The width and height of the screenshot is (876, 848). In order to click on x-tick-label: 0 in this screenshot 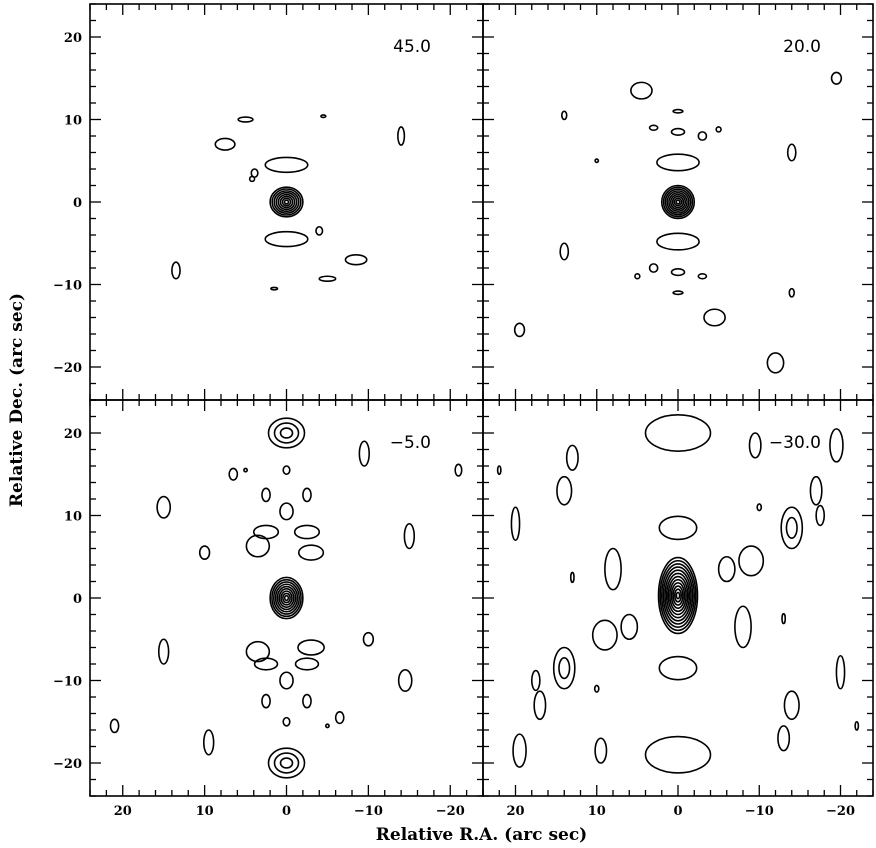, I will do `click(286, 811)`.